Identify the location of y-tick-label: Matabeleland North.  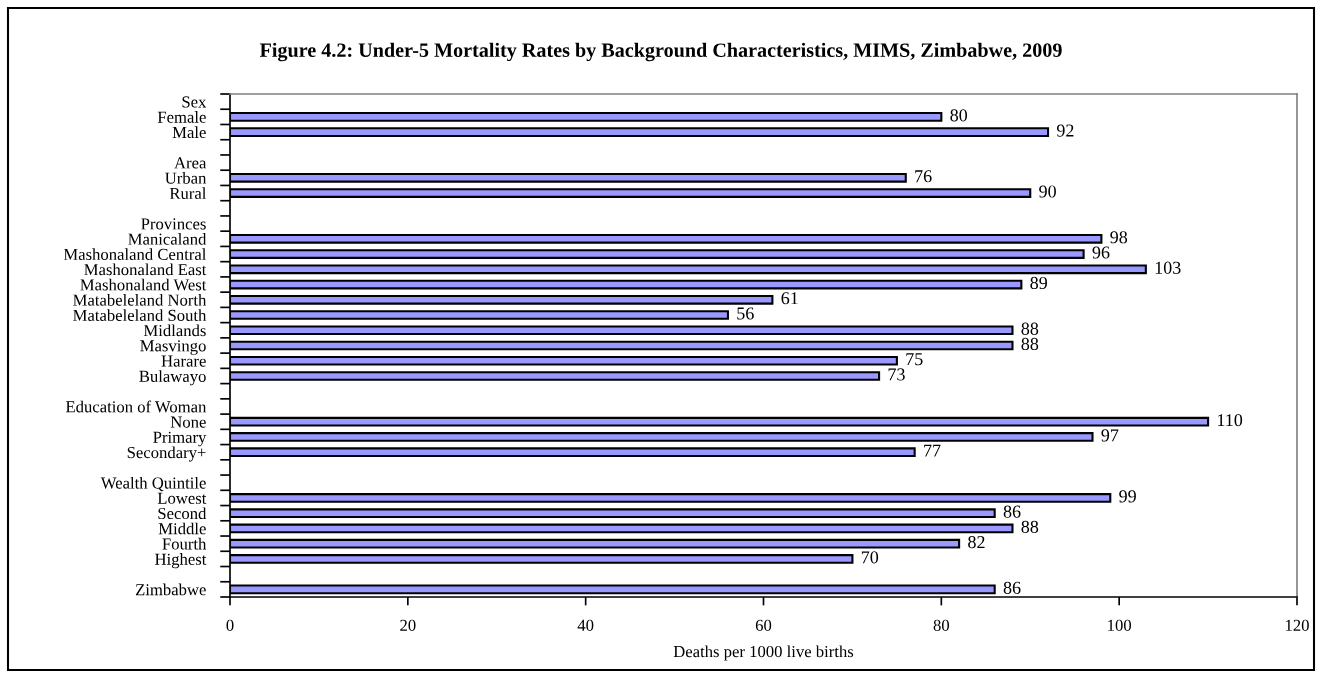
(140, 299).